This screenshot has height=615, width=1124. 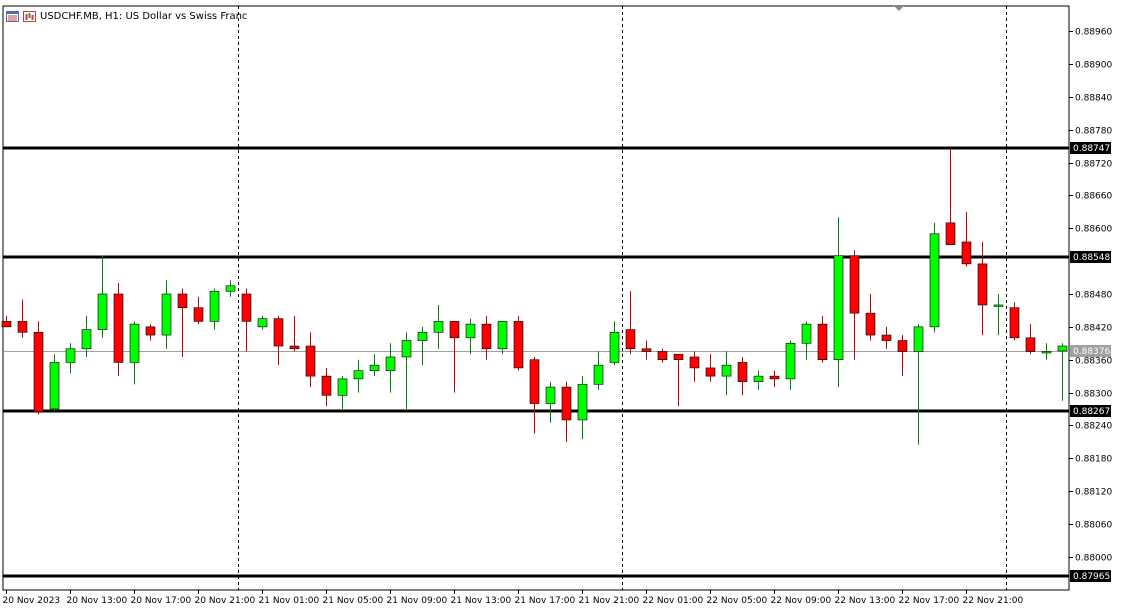 I want to click on chart-window-icon, so click(x=12, y=16).